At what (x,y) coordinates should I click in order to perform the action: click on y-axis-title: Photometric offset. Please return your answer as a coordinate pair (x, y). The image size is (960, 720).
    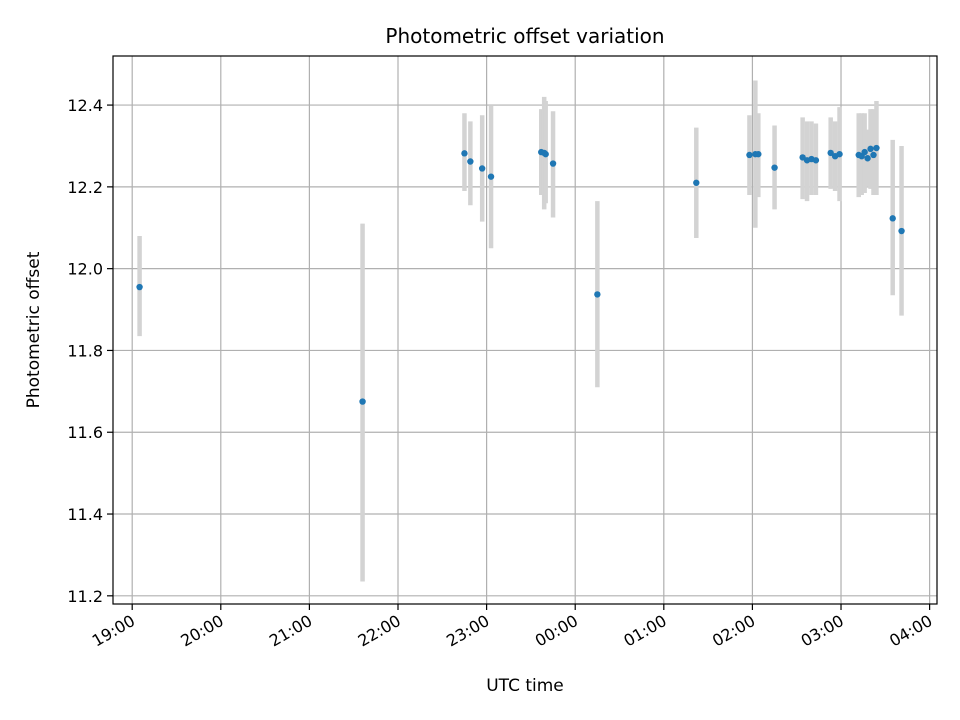
    Looking at the image, I should click on (34, 329).